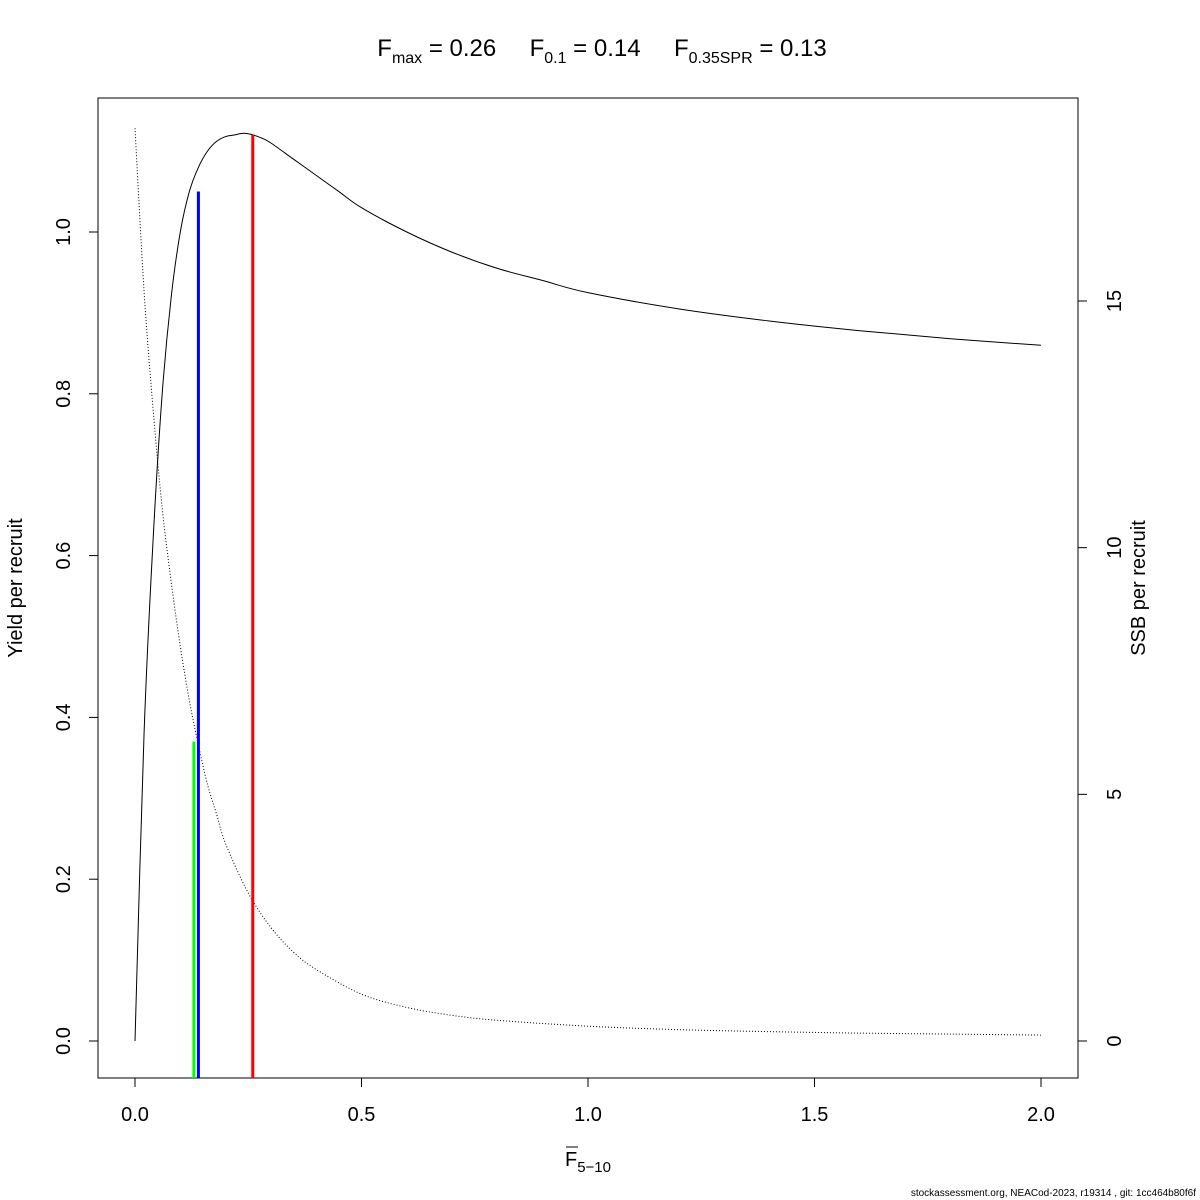 This screenshot has width=1200, height=1200. I want to click on x-tick-label: 2.0, so click(1041, 1115).